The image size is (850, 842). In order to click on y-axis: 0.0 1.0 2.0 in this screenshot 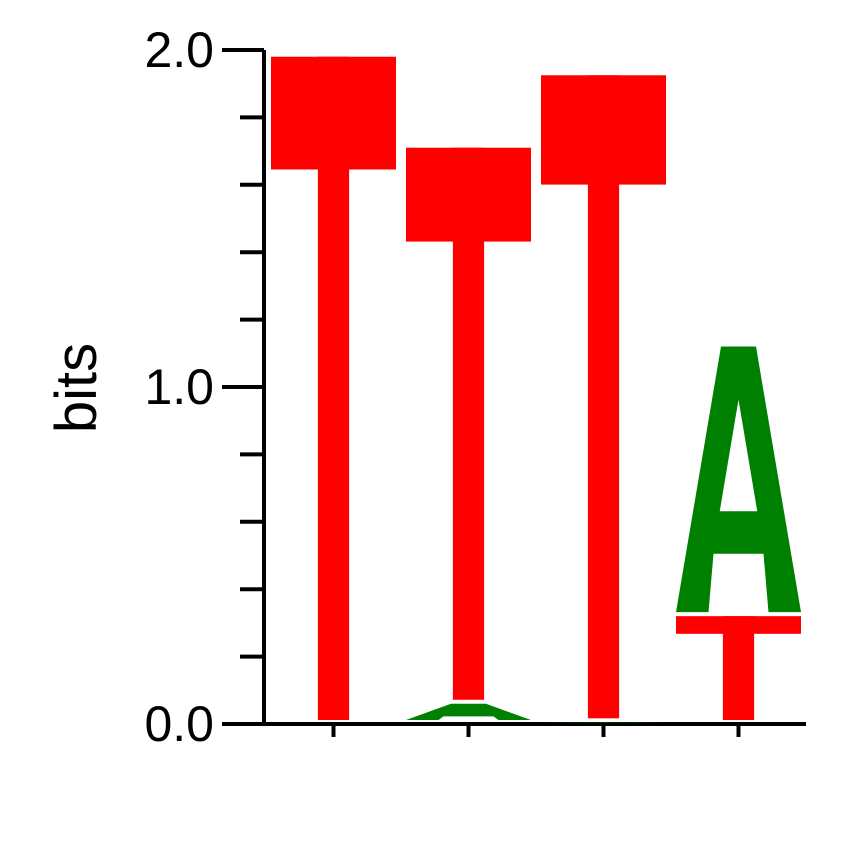, I will do `click(205, 387)`.